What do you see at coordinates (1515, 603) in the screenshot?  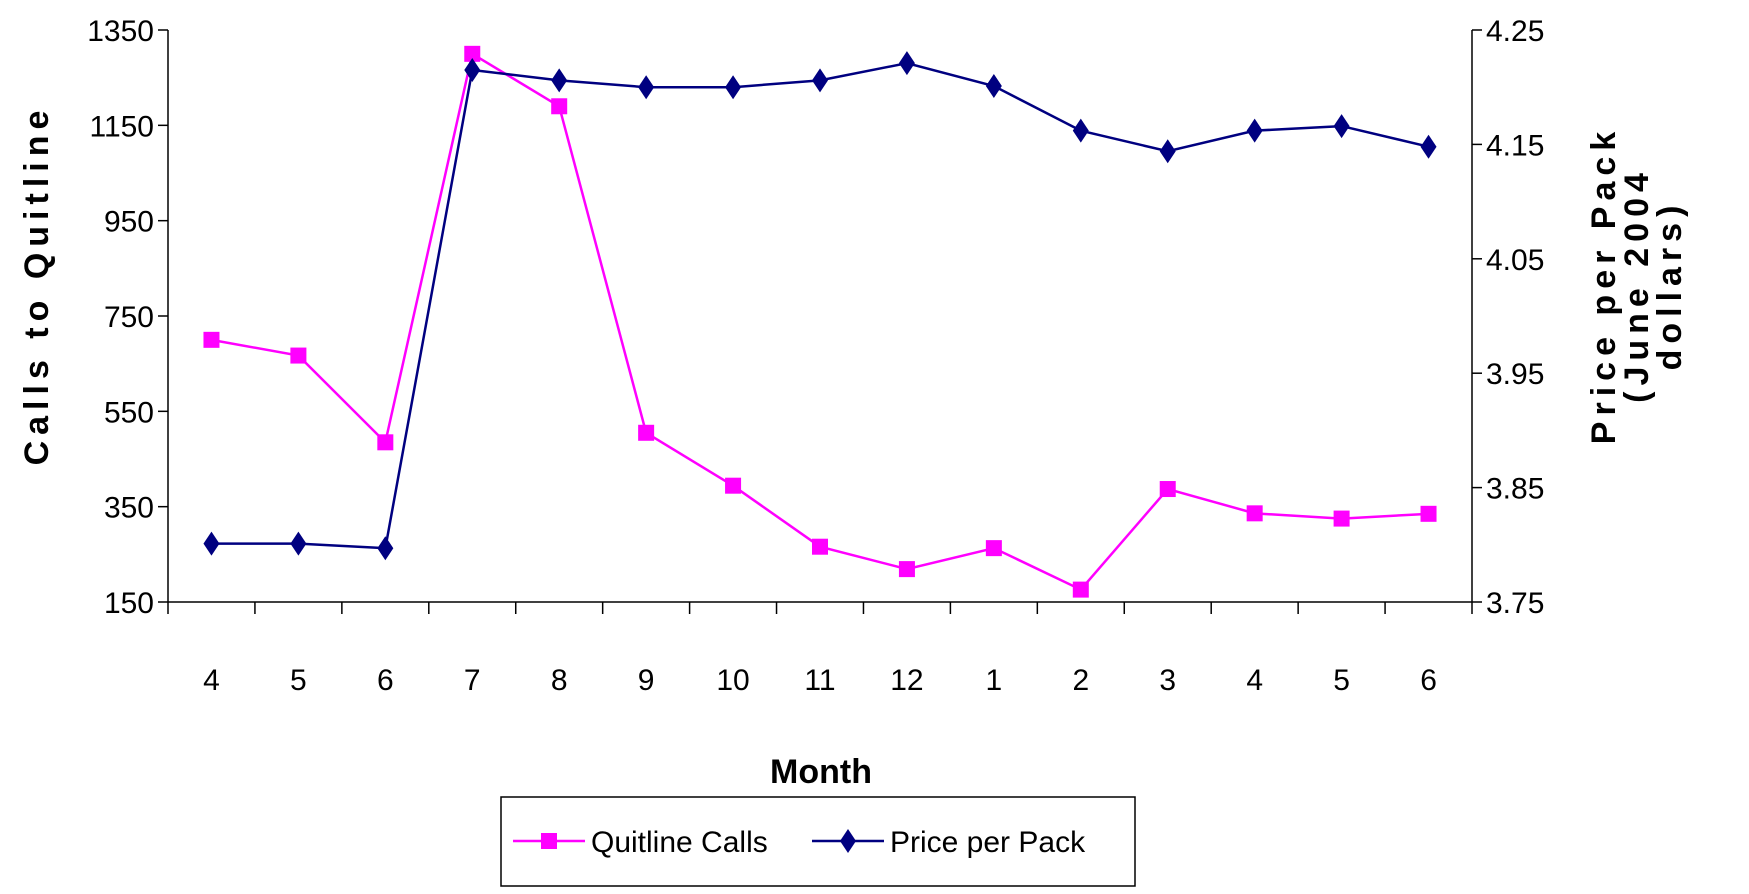 I see `y-right-tick-label: 3.75` at bounding box center [1515, 603].